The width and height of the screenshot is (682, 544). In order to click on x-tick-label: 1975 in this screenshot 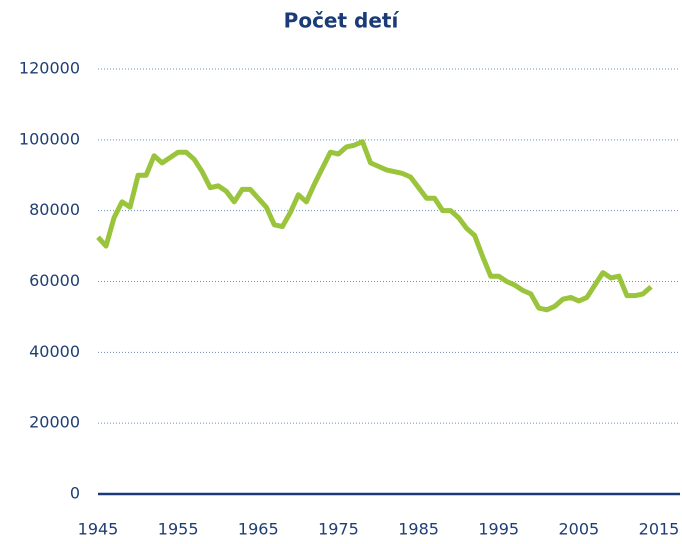, I will do `click(338, 529)`.